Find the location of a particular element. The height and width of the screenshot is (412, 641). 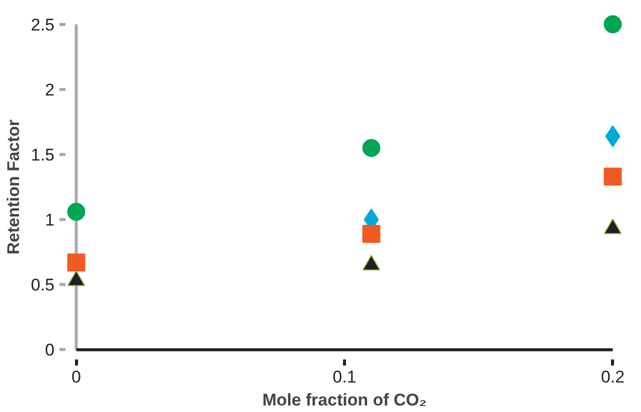

x-tick-label: 0.2 is located at coordinates (612, 377).